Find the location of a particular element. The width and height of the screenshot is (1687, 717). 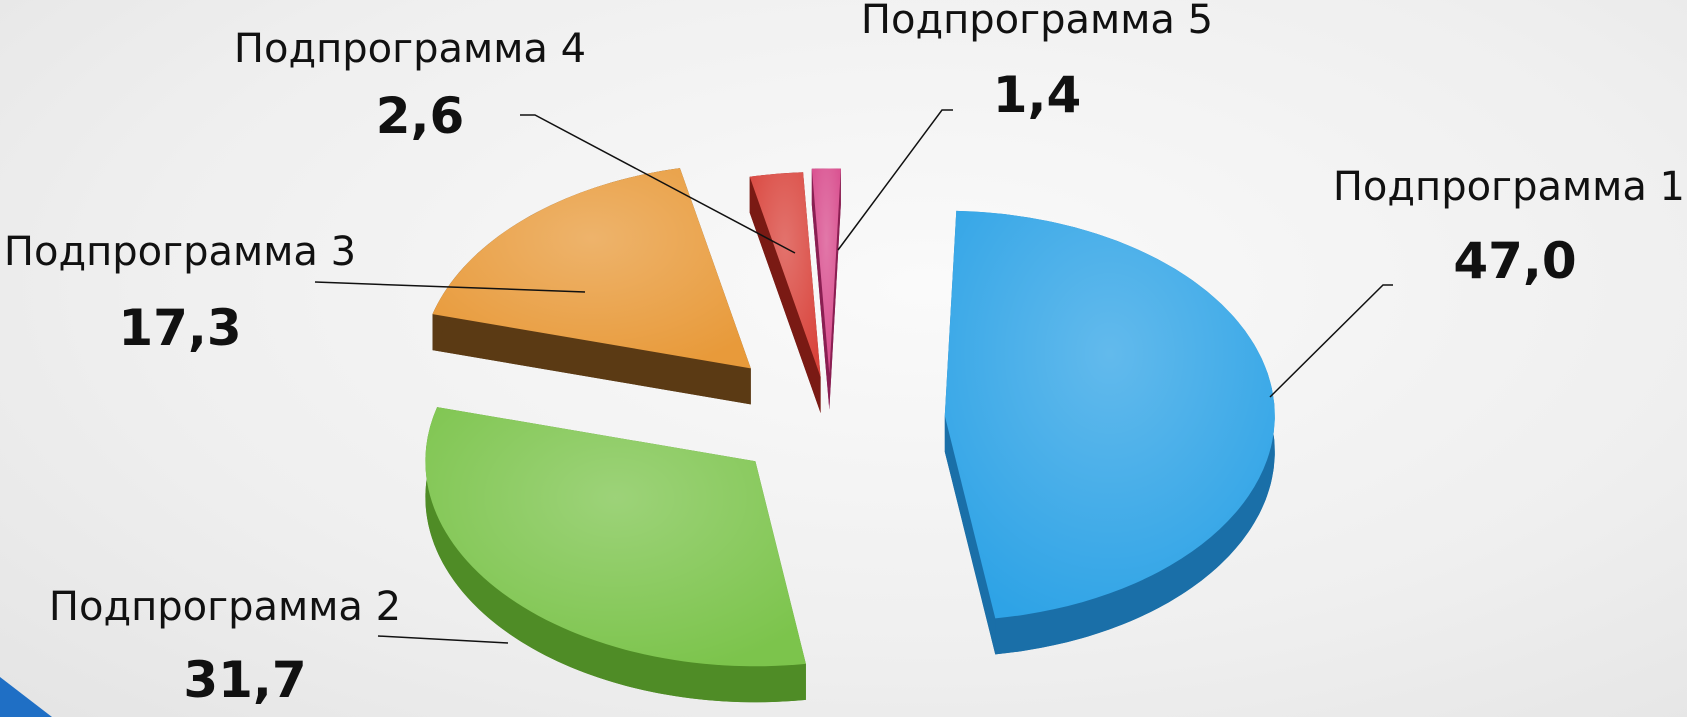

subprogram-1-value-label: 47,0 is located at coordinates (1514, 261).